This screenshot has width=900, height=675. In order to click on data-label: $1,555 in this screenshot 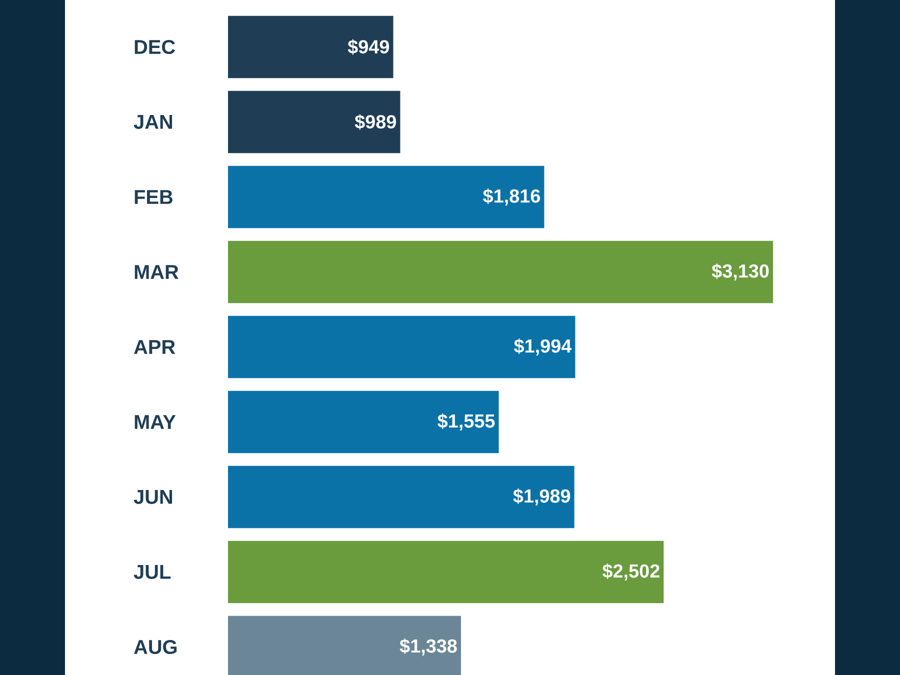, I will do `click(466, 422)`.